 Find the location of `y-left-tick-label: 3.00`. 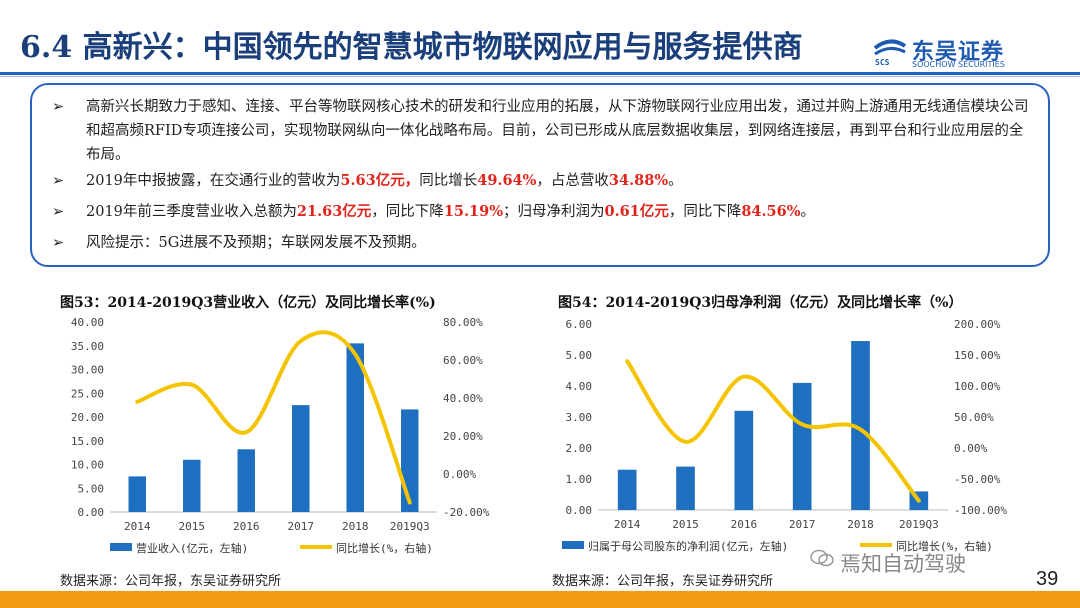

y-left-tick-label: 3.00 is located at coordinates (579, 417).